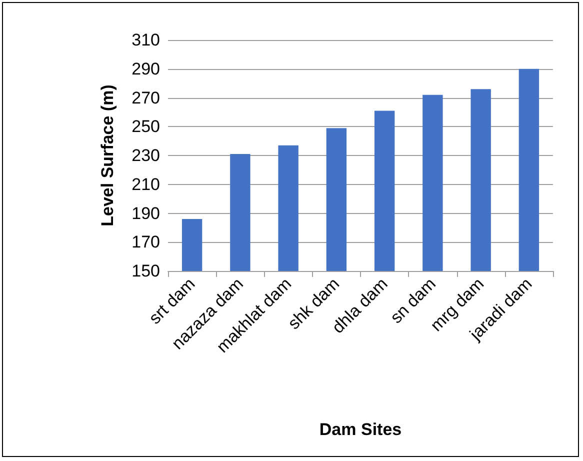 The height and width of the screenshot is (461, 583). What do you see at coordinates (146, 98) in the screenshot?
I see `y-tick-label: 270` at bounding box center [146, 98].